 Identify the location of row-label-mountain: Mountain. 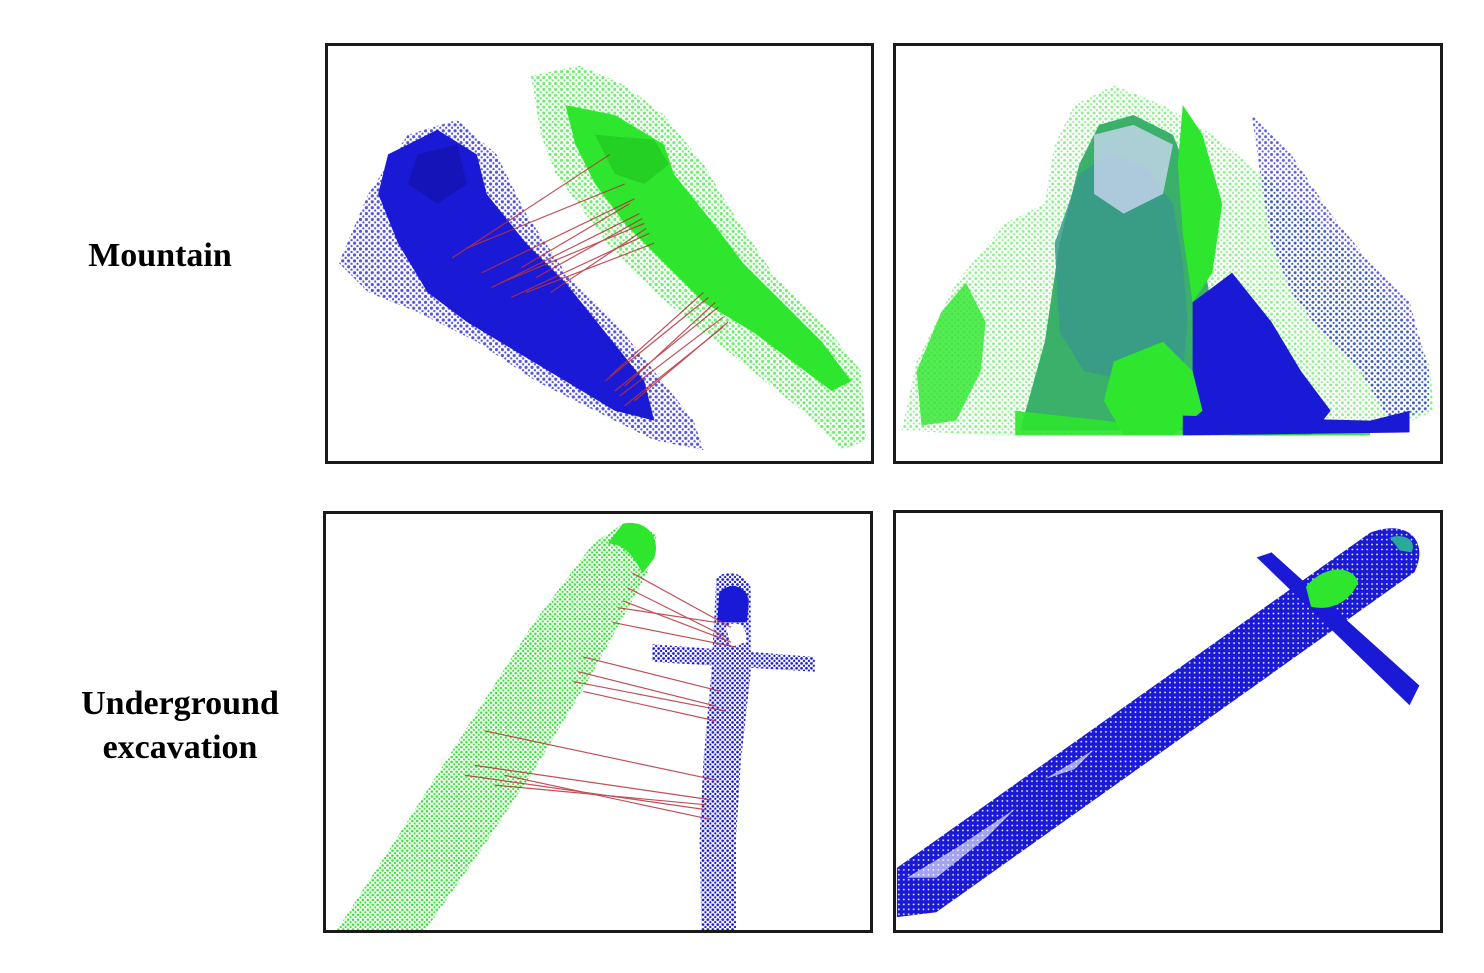
(160, 255).